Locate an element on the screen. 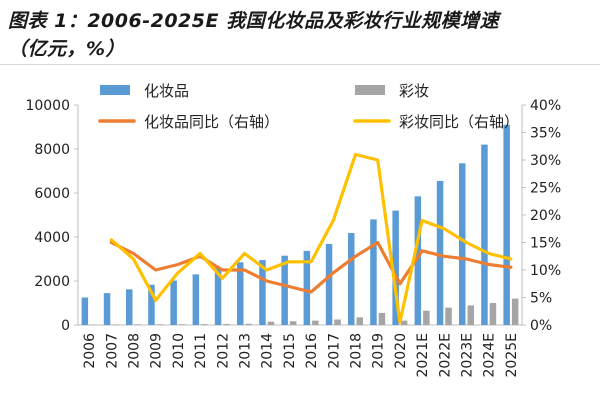 This screenshot has width=600, height=400. x-axis-tick-label: 2019 is located at coordinates (379, 351).